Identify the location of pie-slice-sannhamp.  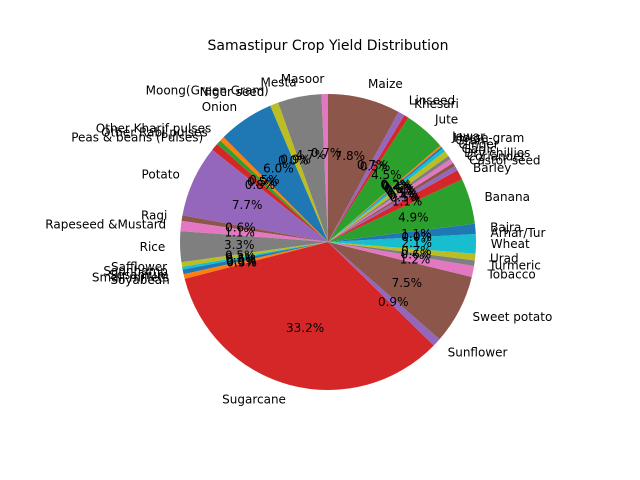
(255, 256).